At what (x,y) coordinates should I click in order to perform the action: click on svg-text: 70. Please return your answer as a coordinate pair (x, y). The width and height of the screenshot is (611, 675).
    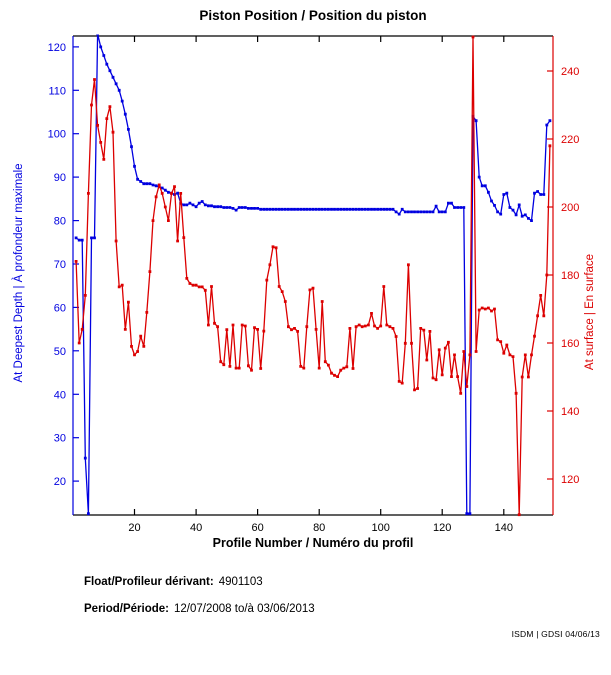
    Looking at the image, I should click on (60, 265).